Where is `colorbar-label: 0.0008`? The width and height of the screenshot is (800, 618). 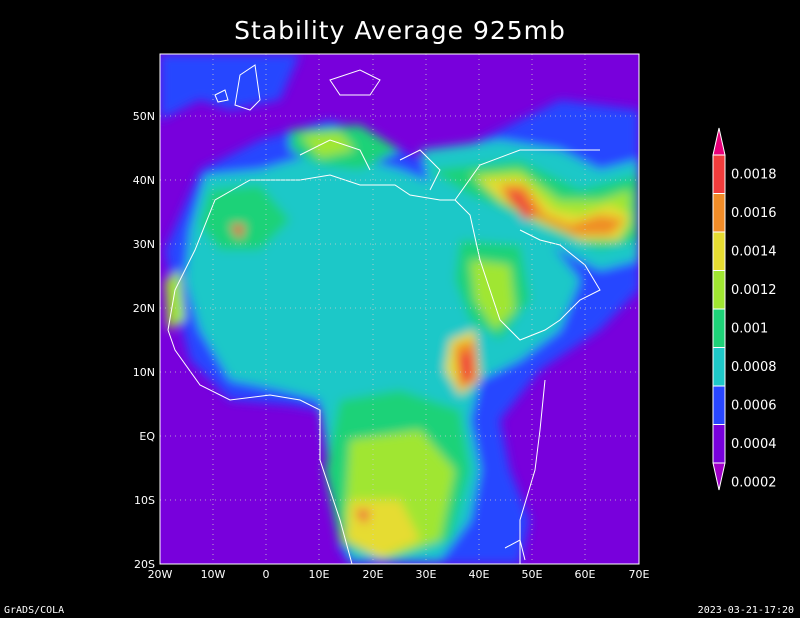
colorbar-label: 0.0008 is located at coordinates (754, 367).